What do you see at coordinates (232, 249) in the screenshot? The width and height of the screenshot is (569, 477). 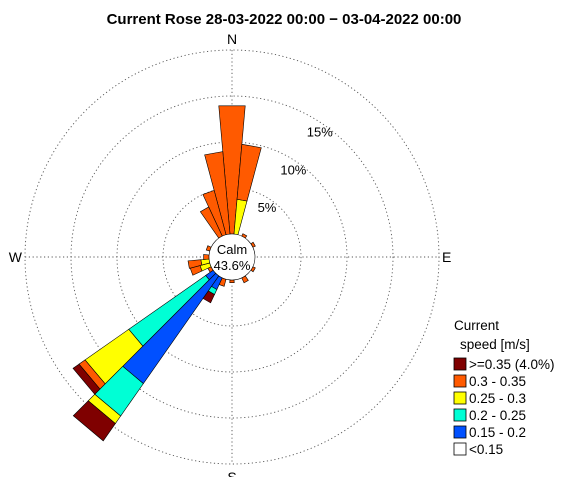 I see `calm-label: Calm` at bounding box center [232, 249].